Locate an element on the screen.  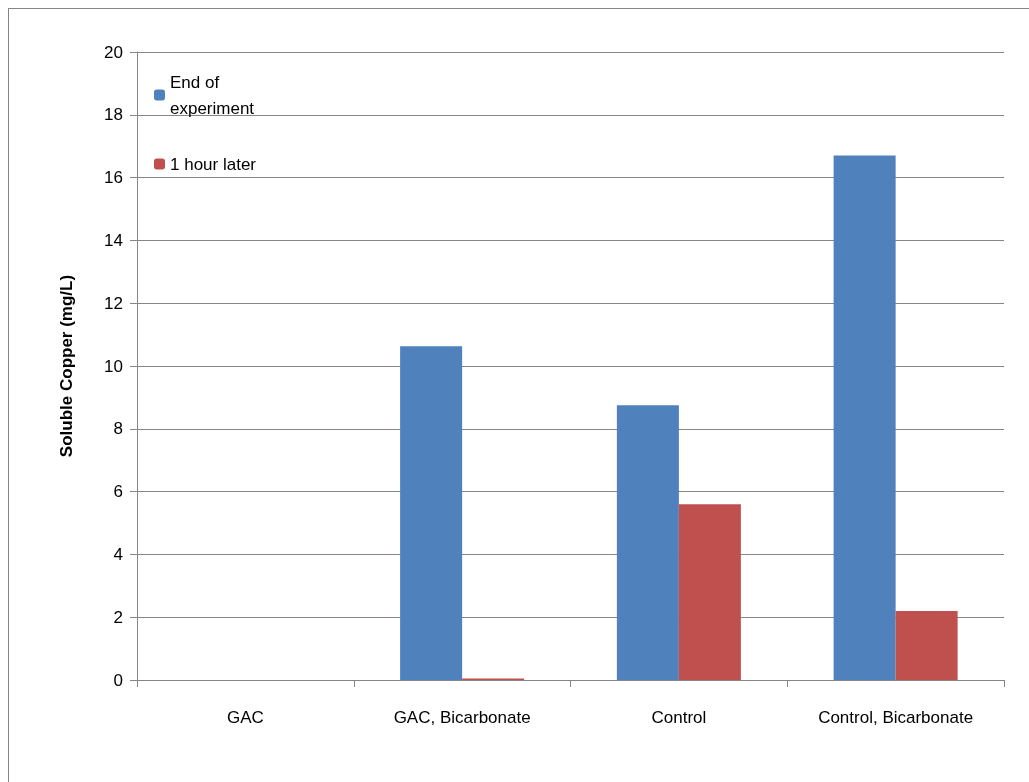
x-tick-label: GAC is located at coordinates (245, 717).